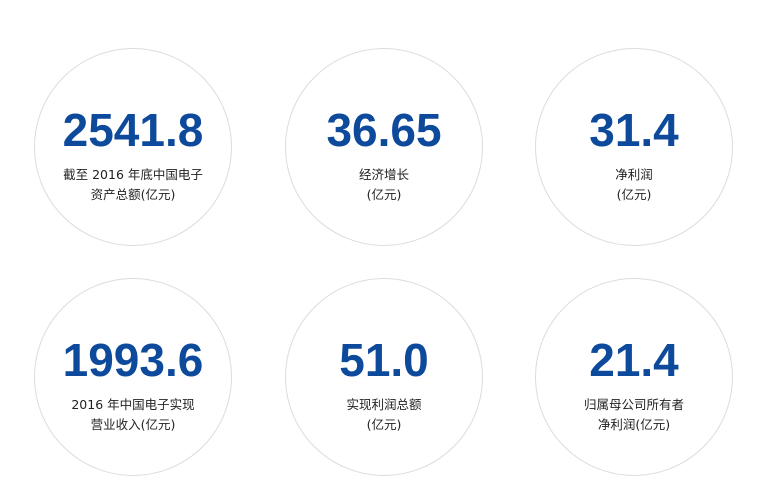 The height and width of the screenshot is (501, 770). Describe the element at coordinates (133, 415) in the screenshot. I see `stat-label: 2016 年中国电子实现 营业收入(亿元)` at that location.